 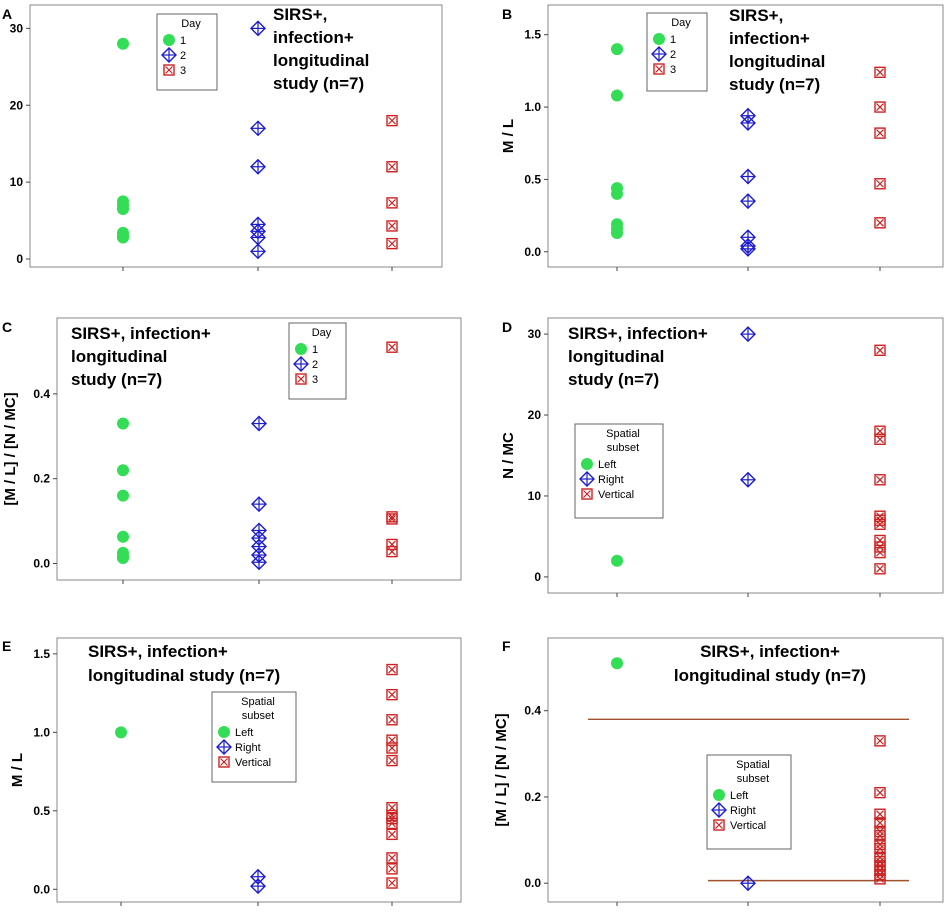 What do you see at coordinates (7, 14) in the screenshot?
I see `panel-letter: A` at bounding box center [7, 14].